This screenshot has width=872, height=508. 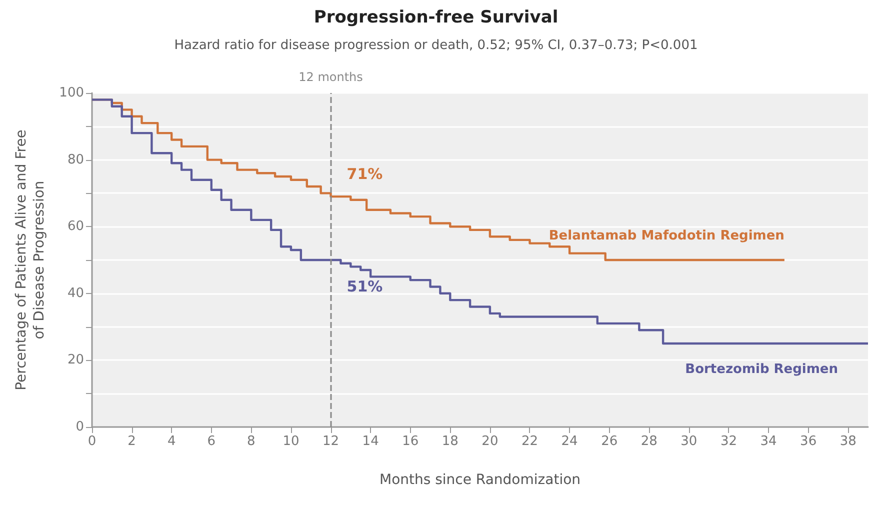 I want to click on x-tick-label: 18, so click(x=450, y=441).